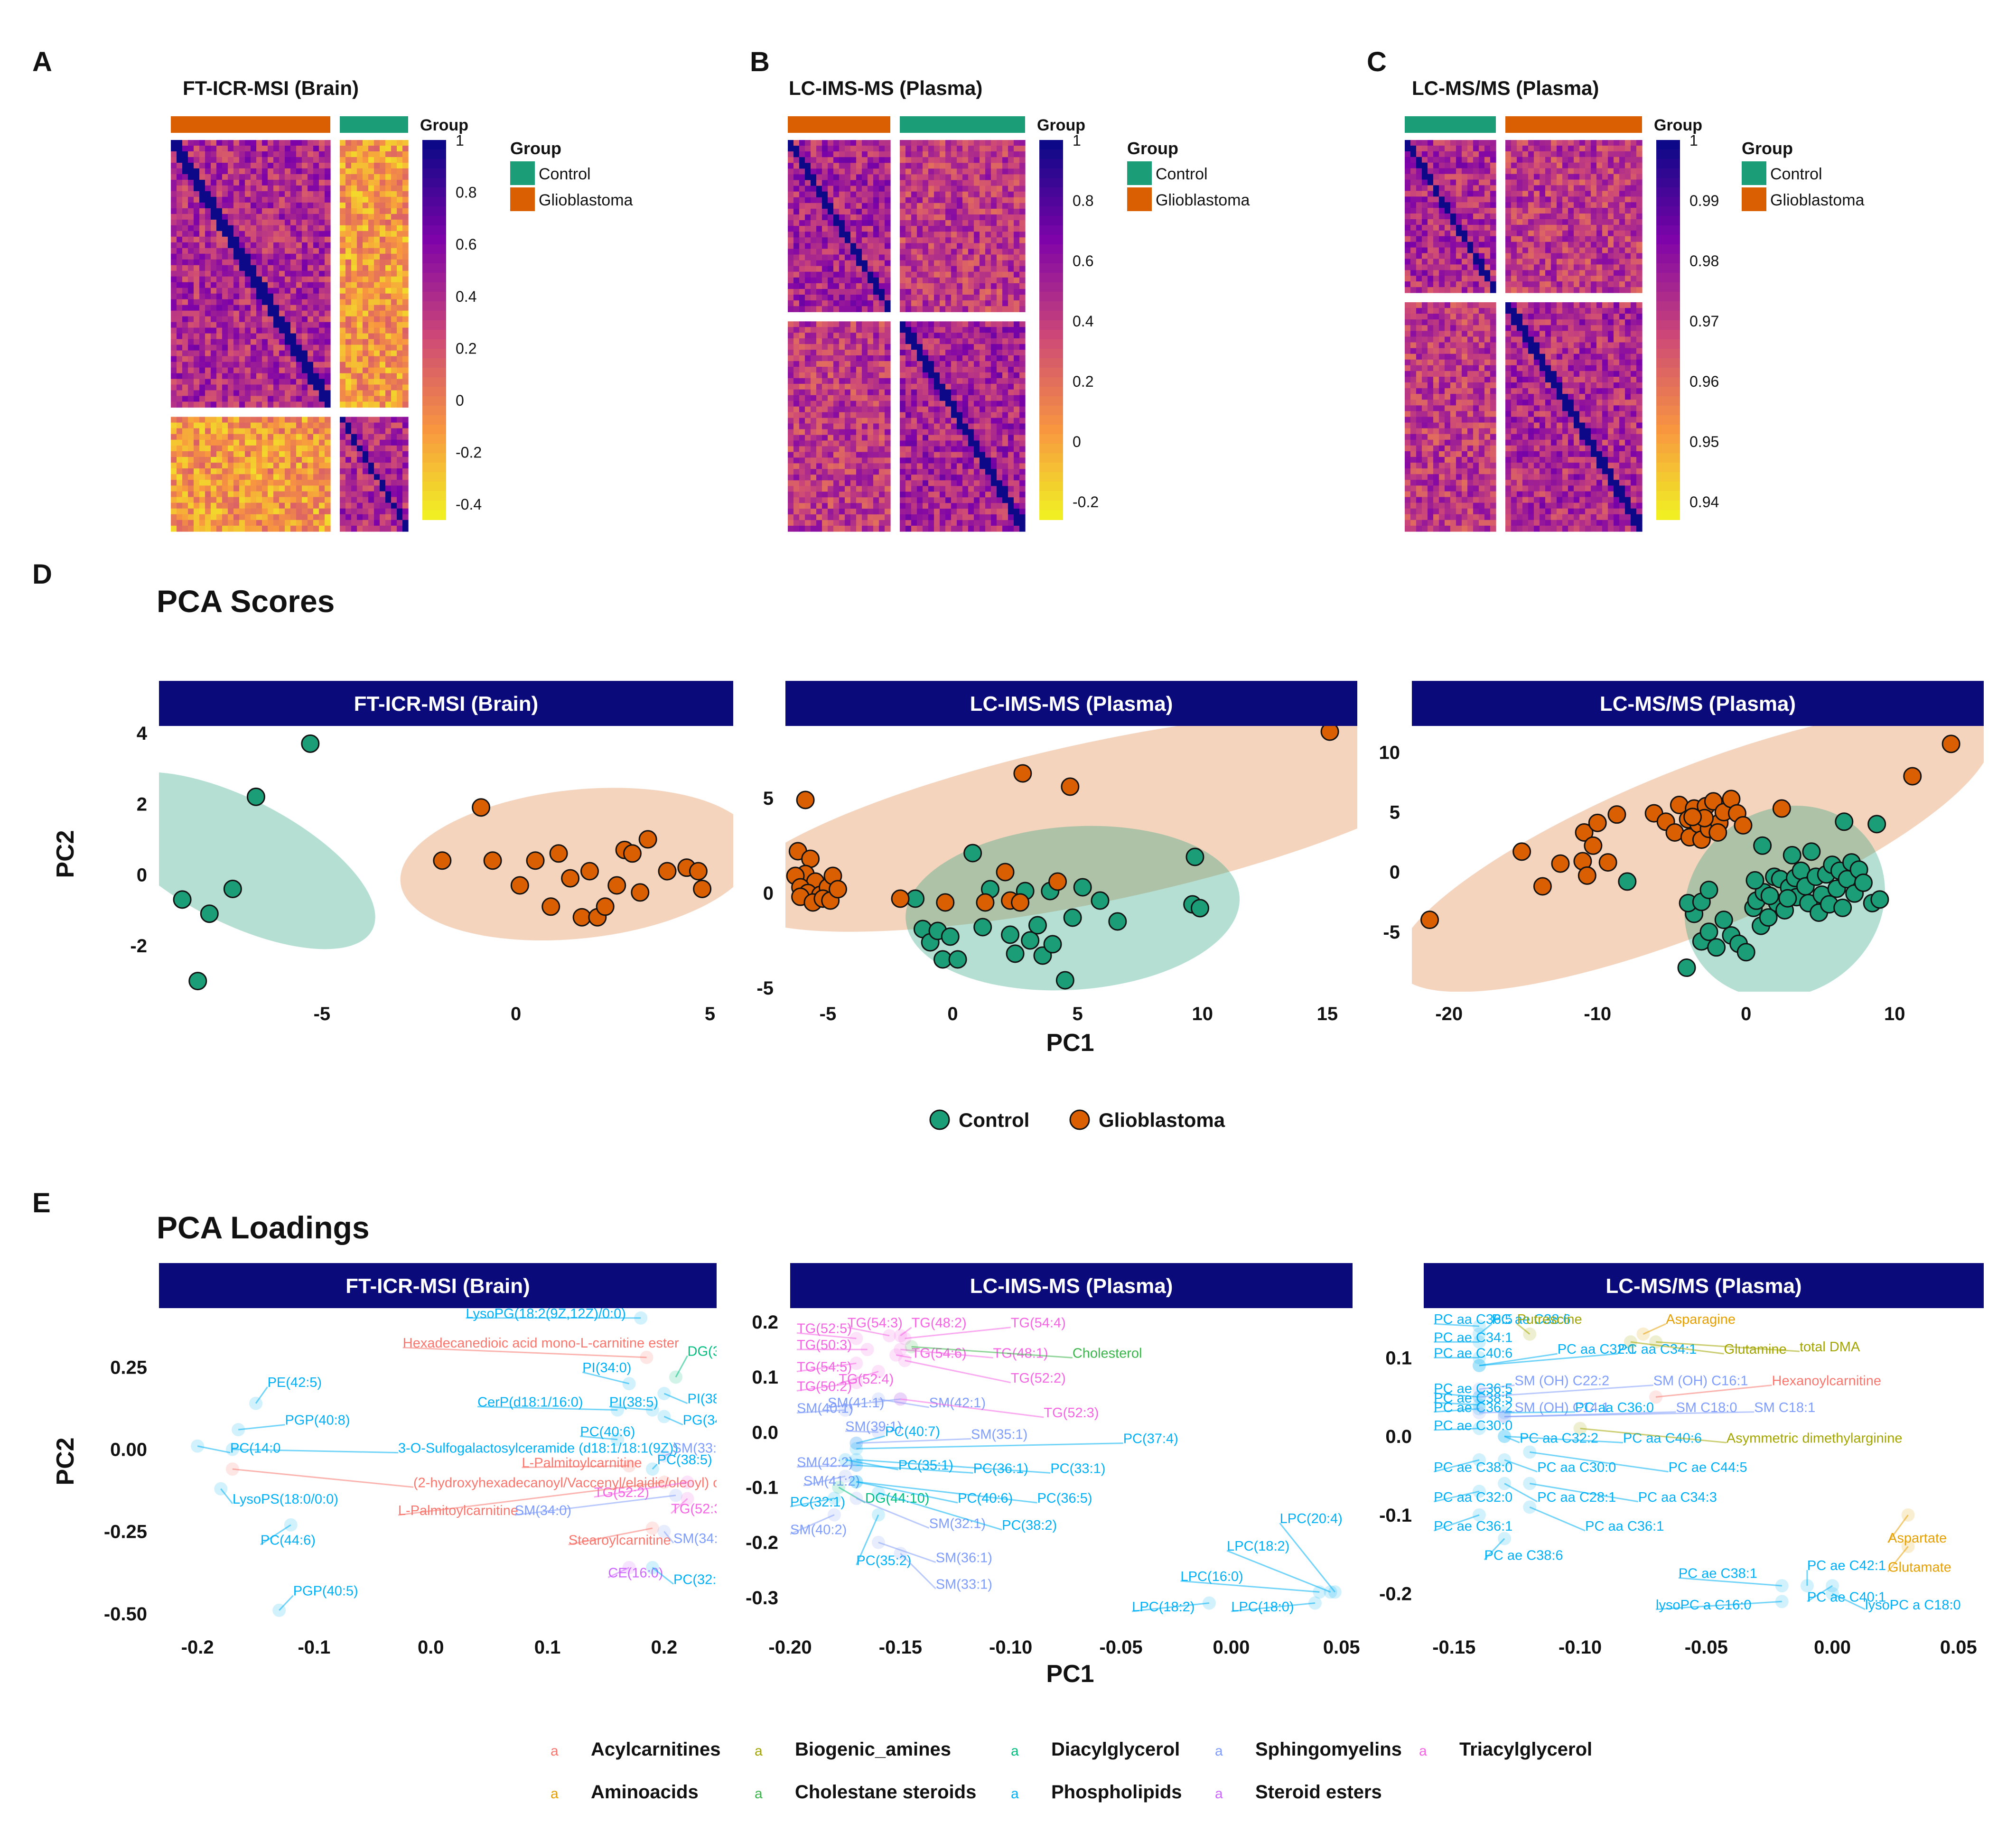 The height and width of the screenshot is (1822, 2016). I want to click on panel-label-C: C, so click(1377, 61).